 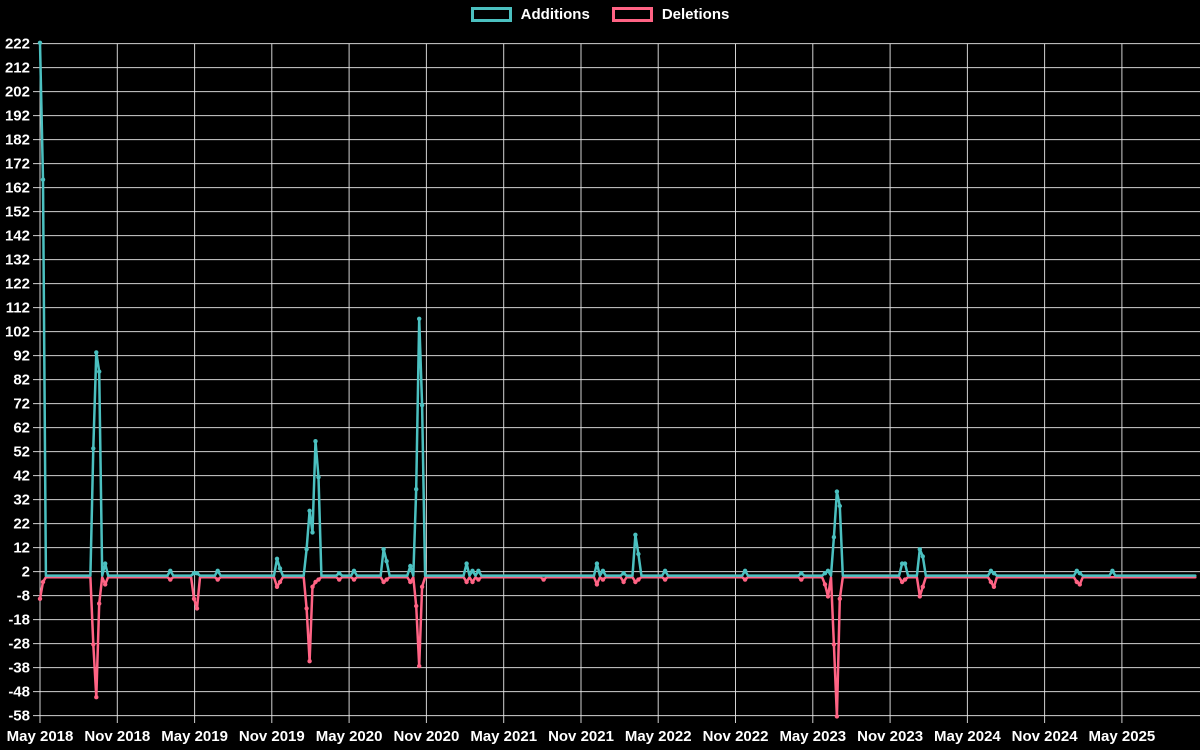 I want to click on y-tick-label: 2, so click(x=26, y=572).